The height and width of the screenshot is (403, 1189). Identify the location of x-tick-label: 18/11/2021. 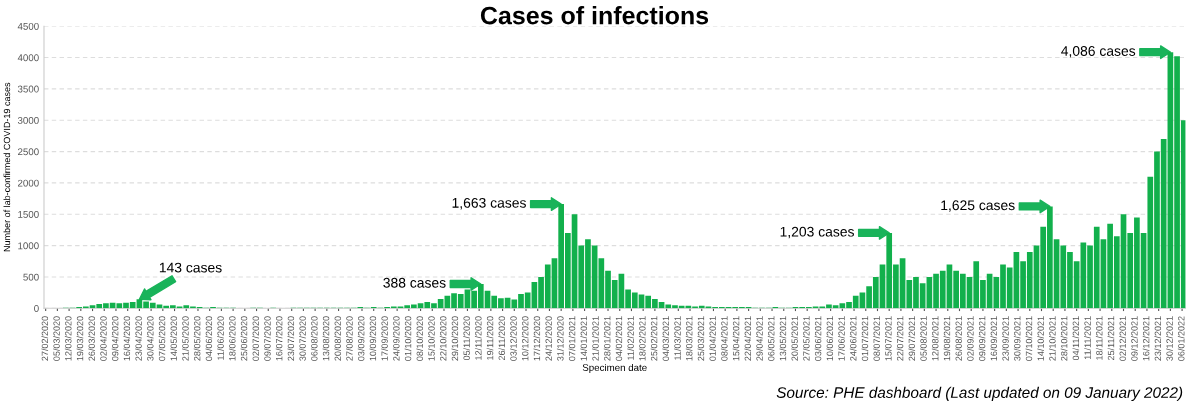
(1099, 338).